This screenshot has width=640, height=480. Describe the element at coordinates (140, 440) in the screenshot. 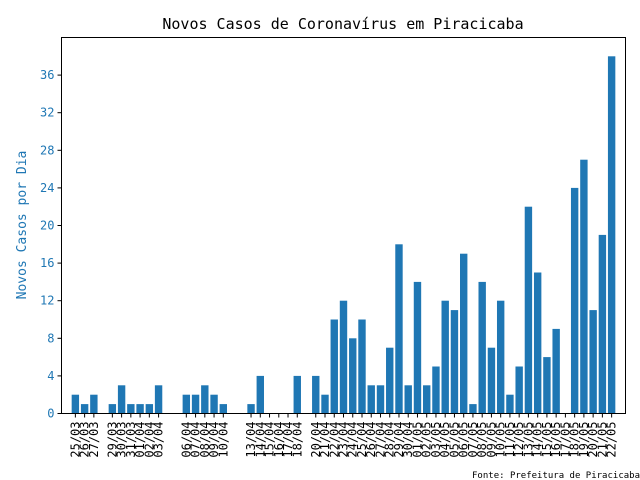

I see `x-tick-label: 01/04` at that location.